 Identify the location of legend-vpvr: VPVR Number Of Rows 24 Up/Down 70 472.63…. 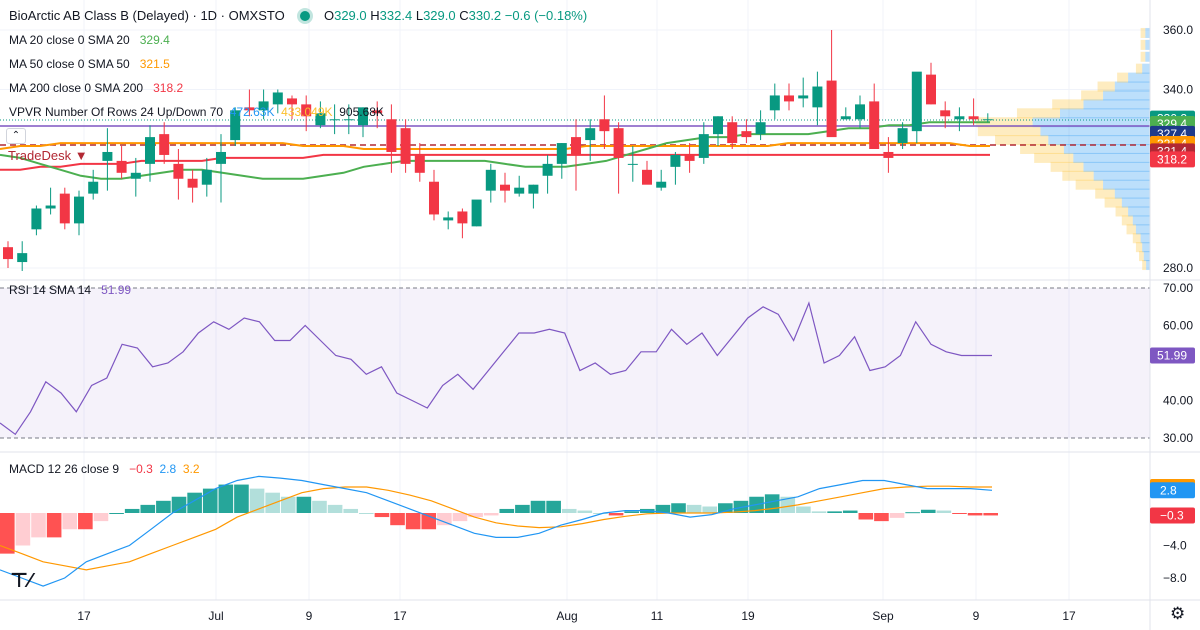
(196, 112).